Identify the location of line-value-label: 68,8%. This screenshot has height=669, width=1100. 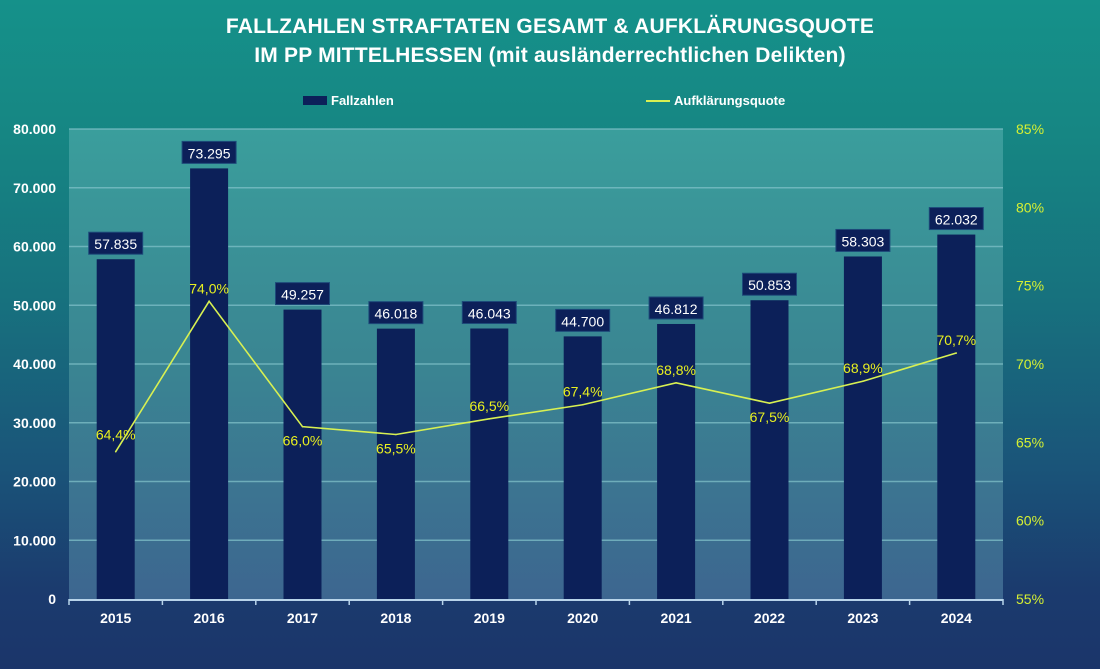
(676, 370).